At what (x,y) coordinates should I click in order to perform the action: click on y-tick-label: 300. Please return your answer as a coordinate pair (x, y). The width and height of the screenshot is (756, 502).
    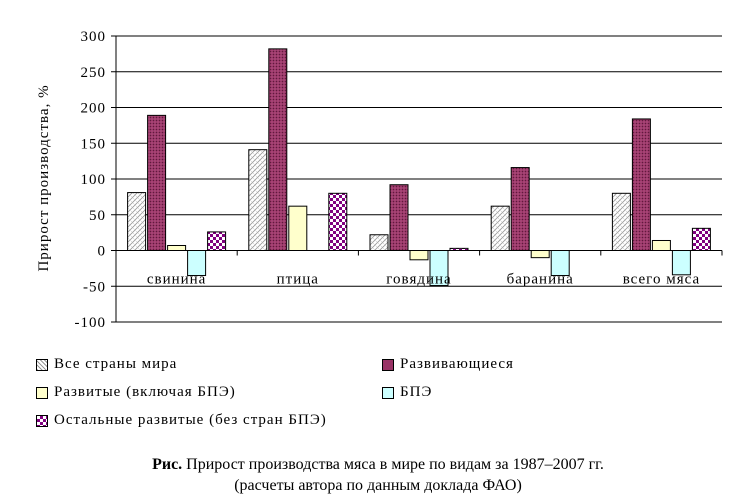
    Looking at the image, I should click on (94, 37).